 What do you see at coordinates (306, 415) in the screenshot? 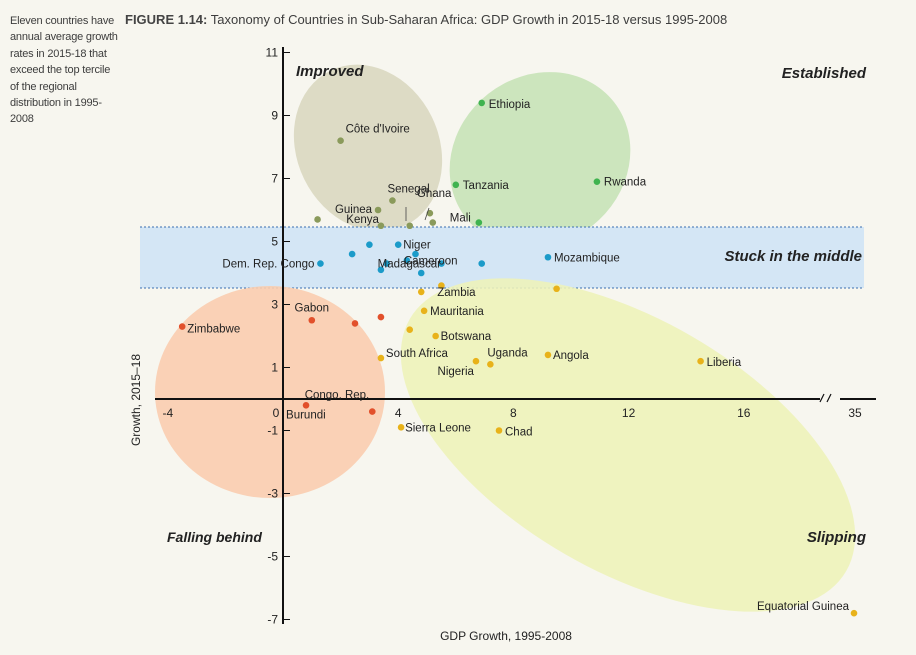
I see `data-label: Burundi` at bounding box center [306, 415].